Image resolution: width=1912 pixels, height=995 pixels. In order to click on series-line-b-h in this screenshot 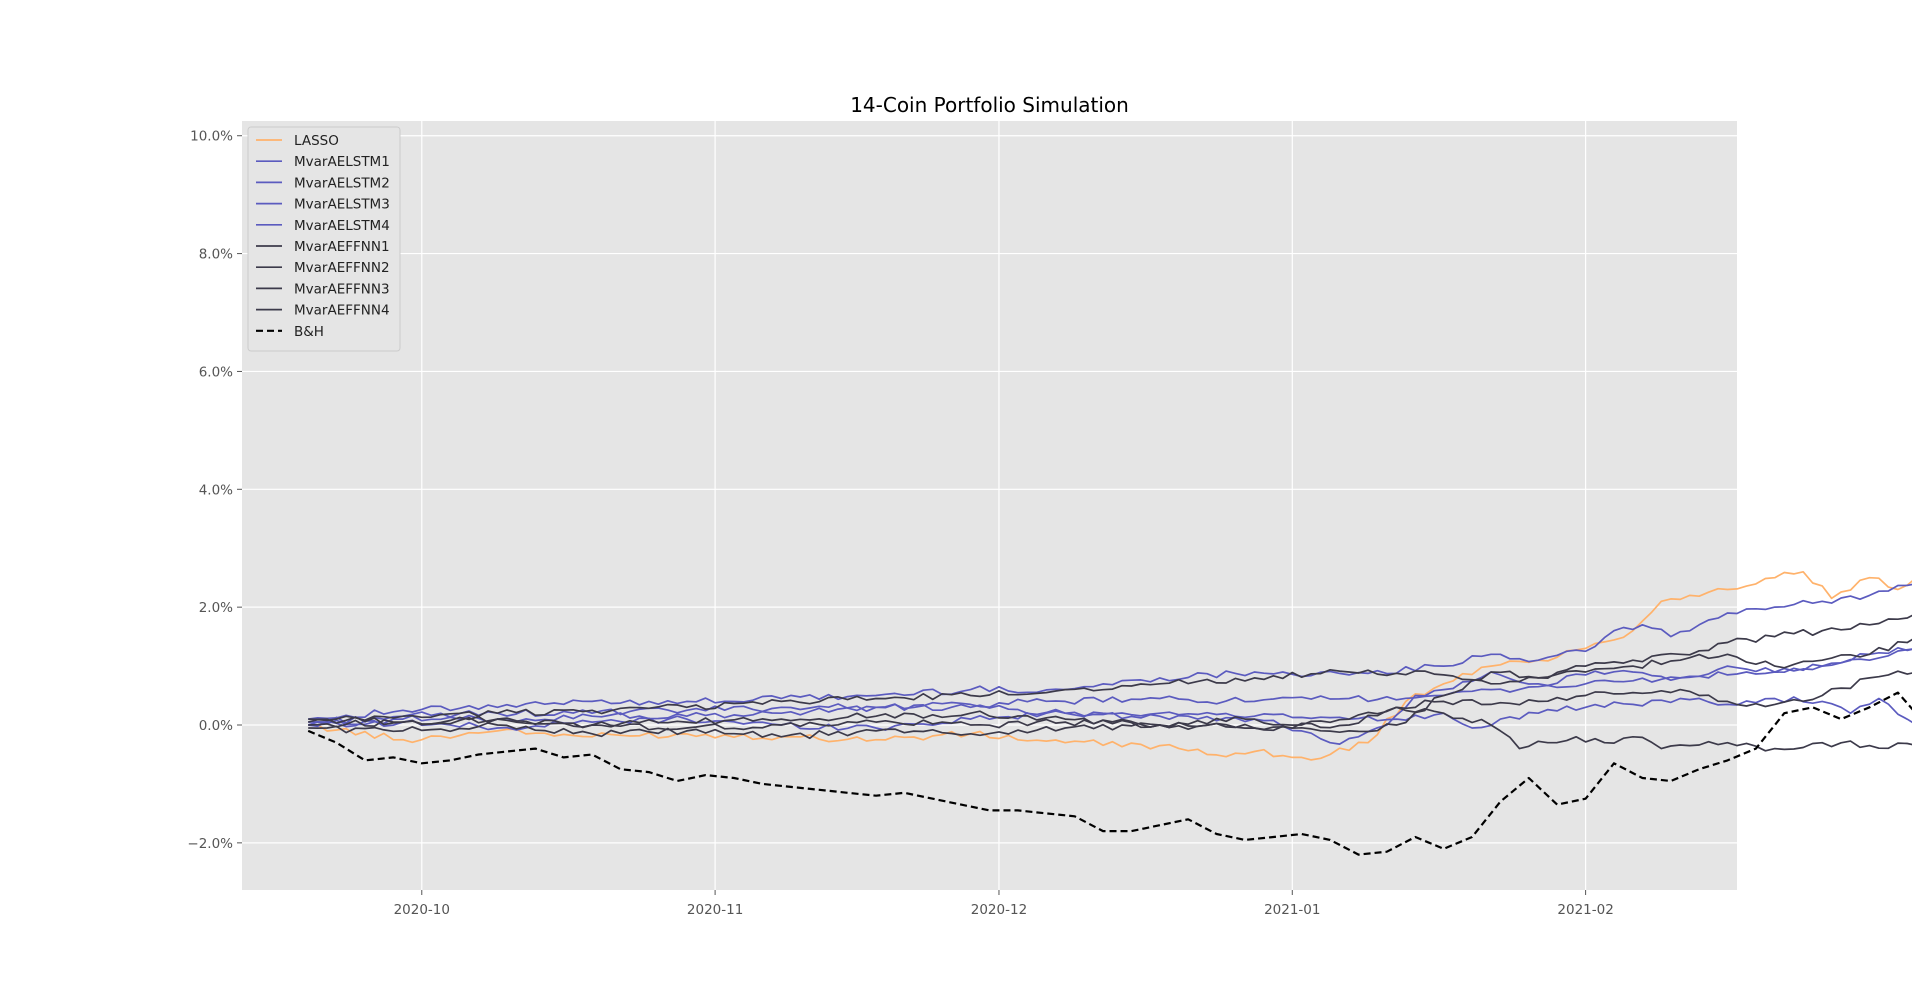, I will do `click(1109, 773)`.